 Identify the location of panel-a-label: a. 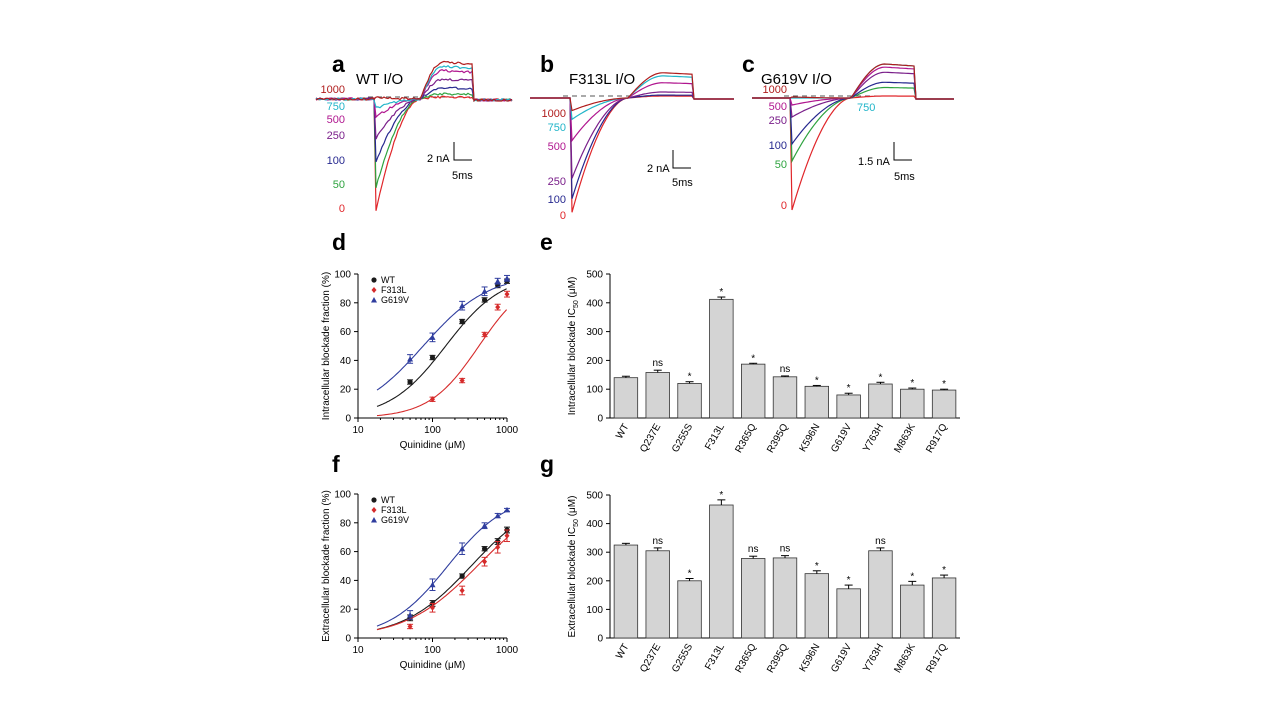
(338, 64).